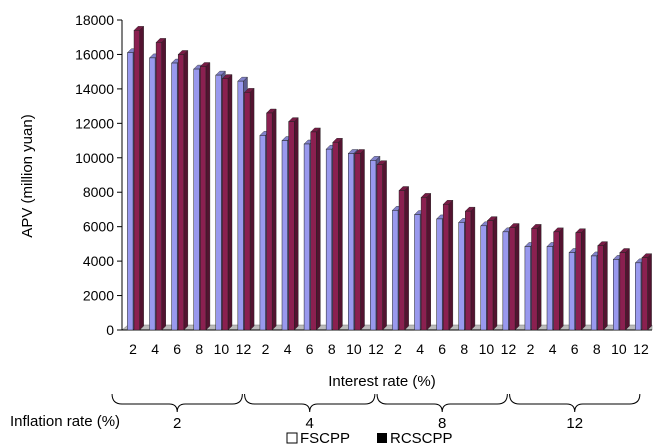 The height and width of the screenshot is (448, 655). Describe the element at coordinates (94, 20) in the screenshot. I see `y-tick-label: 18000` at that location.